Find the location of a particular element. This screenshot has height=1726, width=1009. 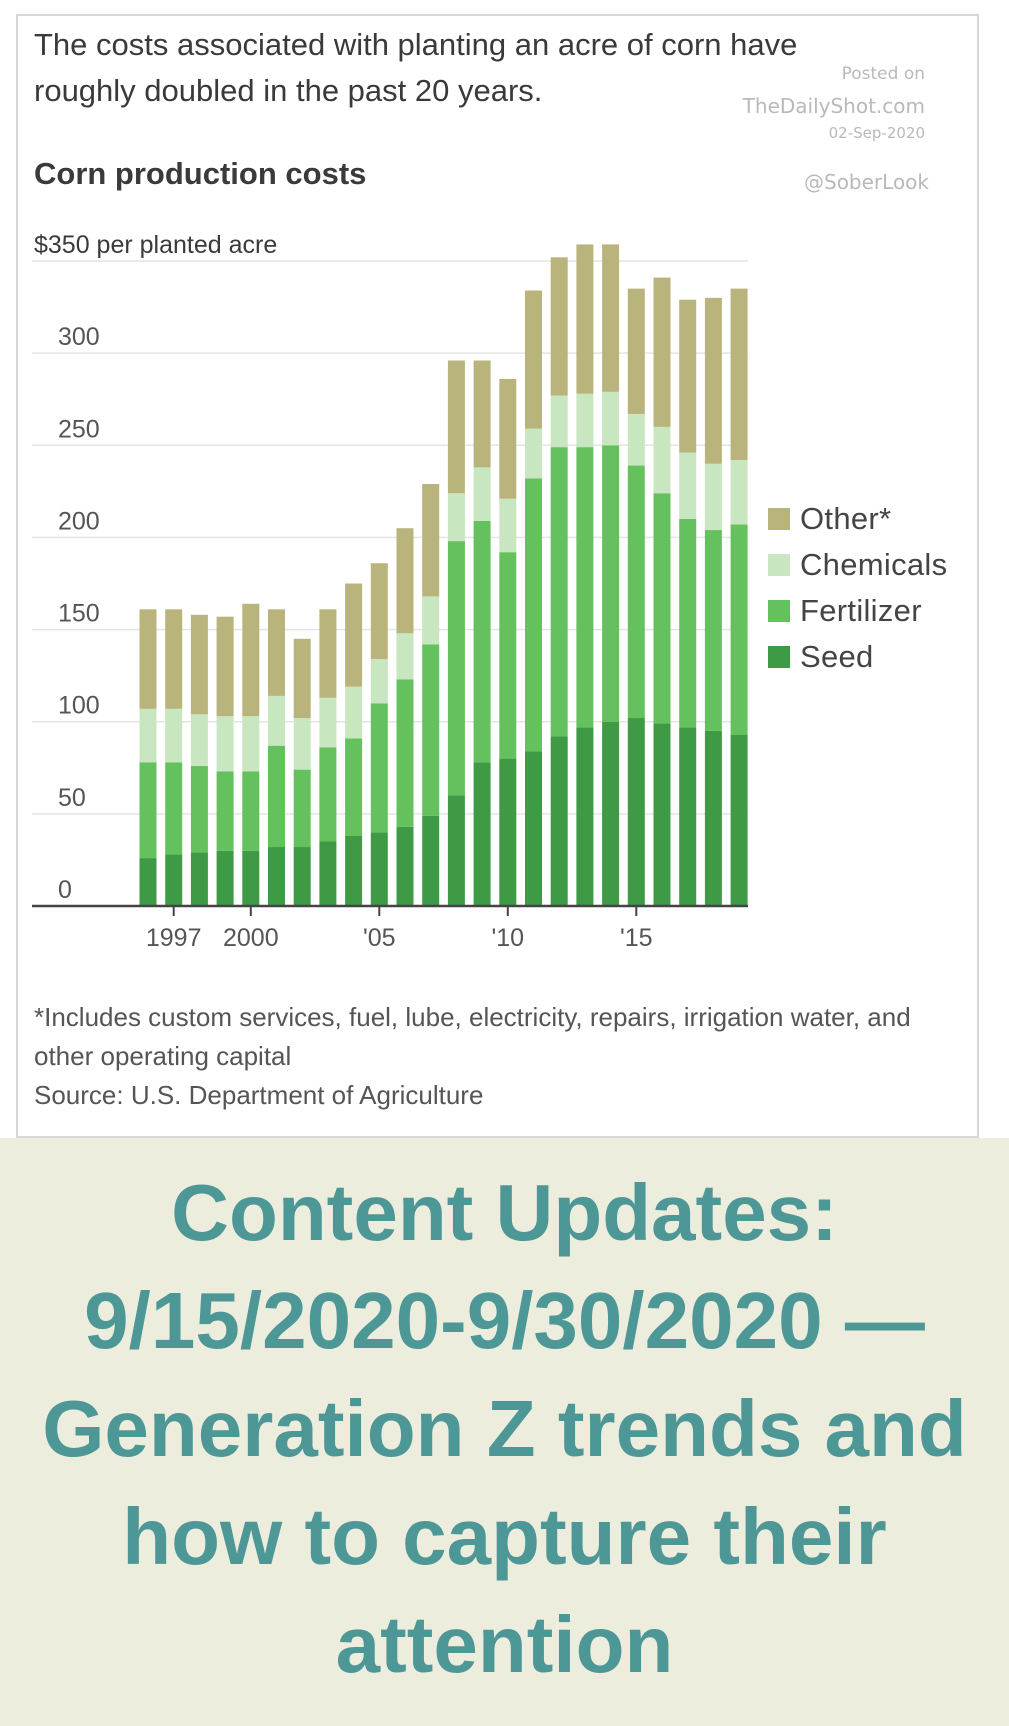

y-axis-label: $350 per planted acre is located at coordinates (155, 245).